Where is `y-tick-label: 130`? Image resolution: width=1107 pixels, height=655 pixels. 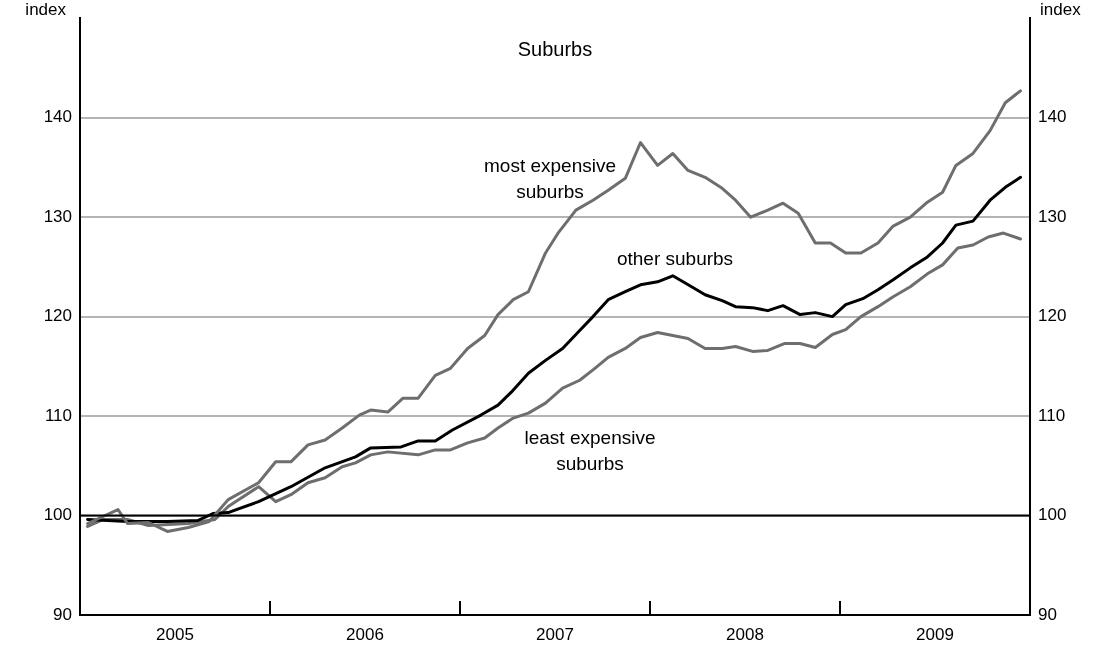
y-tick-label: 130 is located at coordinates (57, 216).